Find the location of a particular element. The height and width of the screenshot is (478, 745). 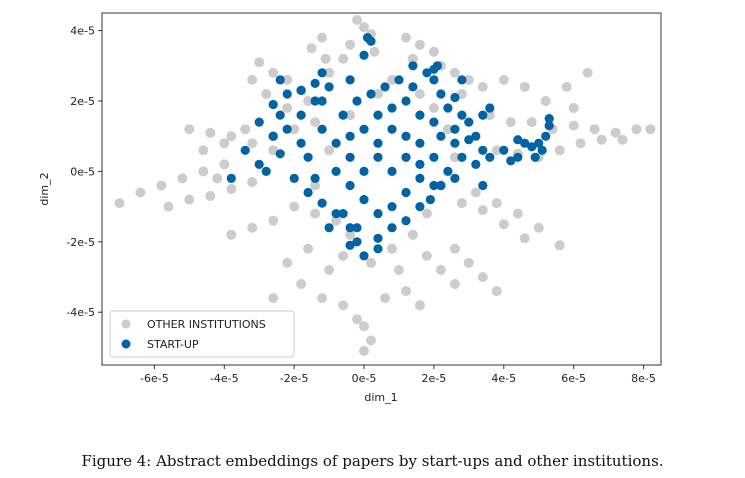

x-tick-label: 2e-5 is located at coordinates (434, 378).